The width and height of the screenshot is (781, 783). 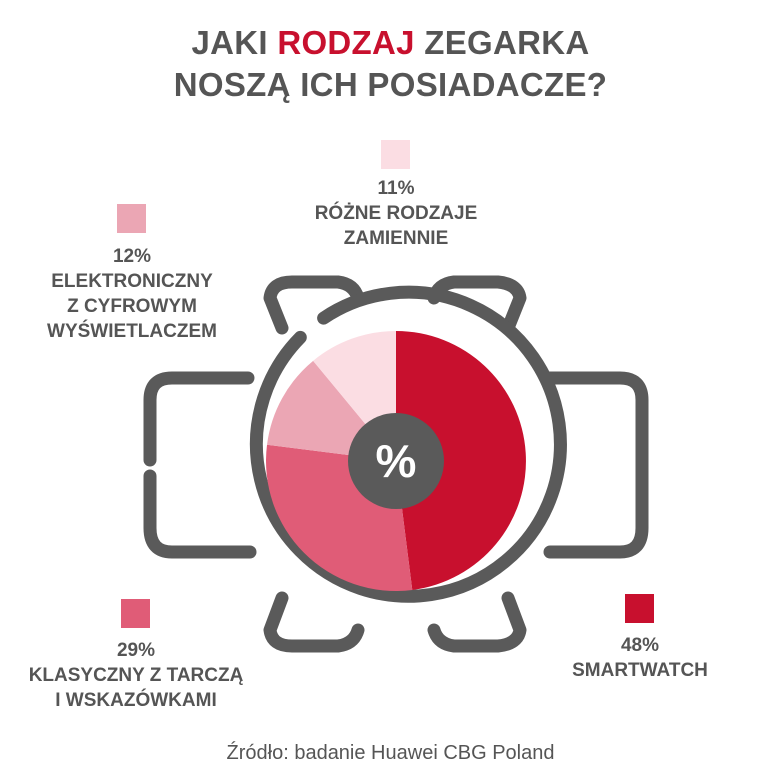 I want to click on title-line-1: JAKI RODZAJ ZEGARKA, so click(x=390, y=43).